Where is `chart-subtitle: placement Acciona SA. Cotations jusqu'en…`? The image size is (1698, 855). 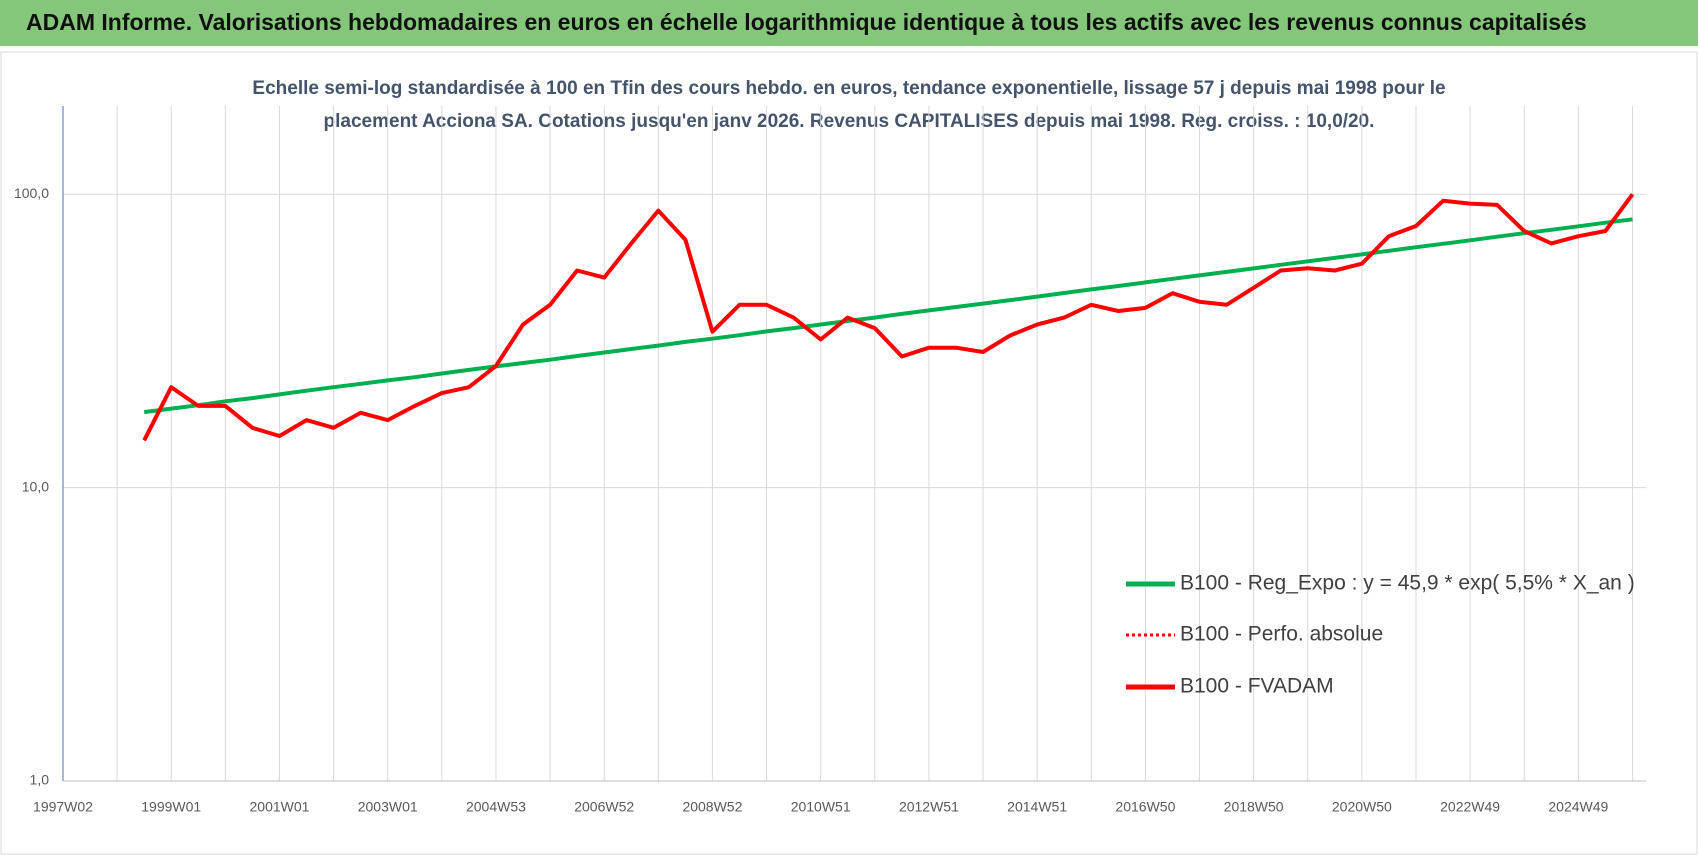
chart-subtitle: placement Acciona SA. Cotations jusqu'en… is located at coordinates (849, 121).